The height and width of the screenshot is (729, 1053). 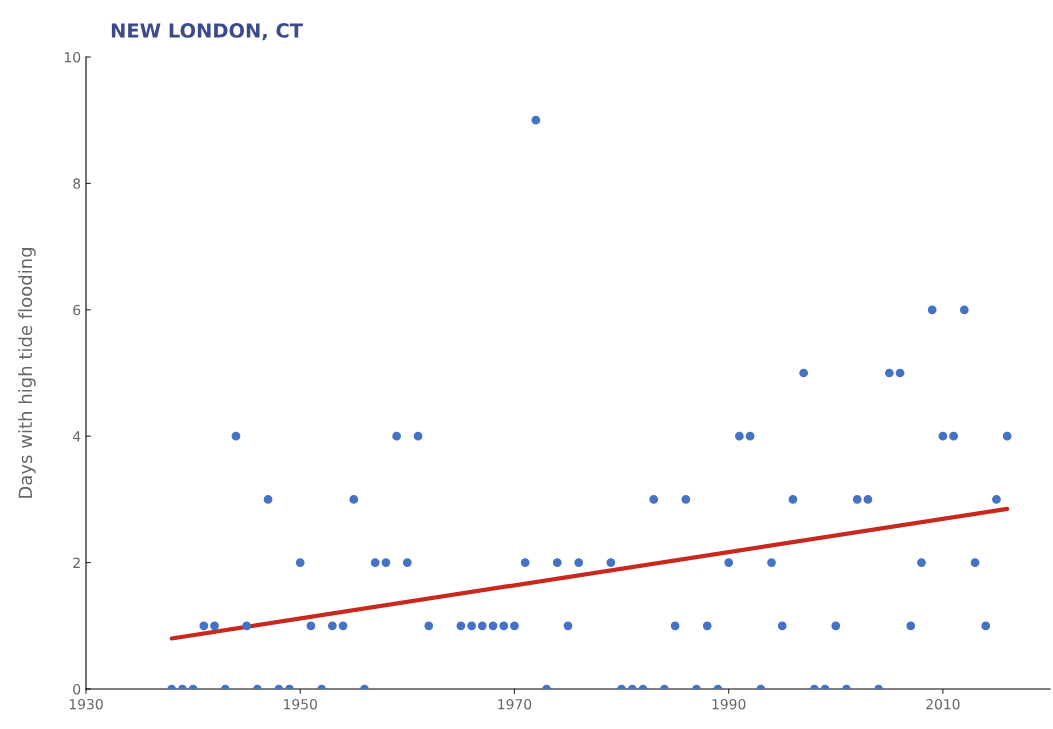 What do you see at coordinates (76, 562) in the screenshot?
I see `y-tick-label: 2` at bounding box center [76, 562].